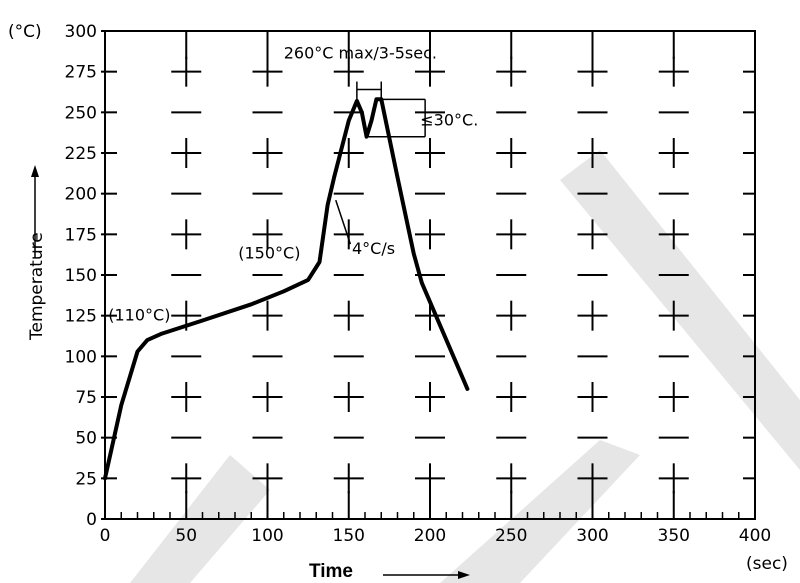 This screenshot has width=800, height=583. What do you see at coordinates (86, 439) in the screenshot?
I see `y-tick-label: 50` at bounding box center [86, 439].